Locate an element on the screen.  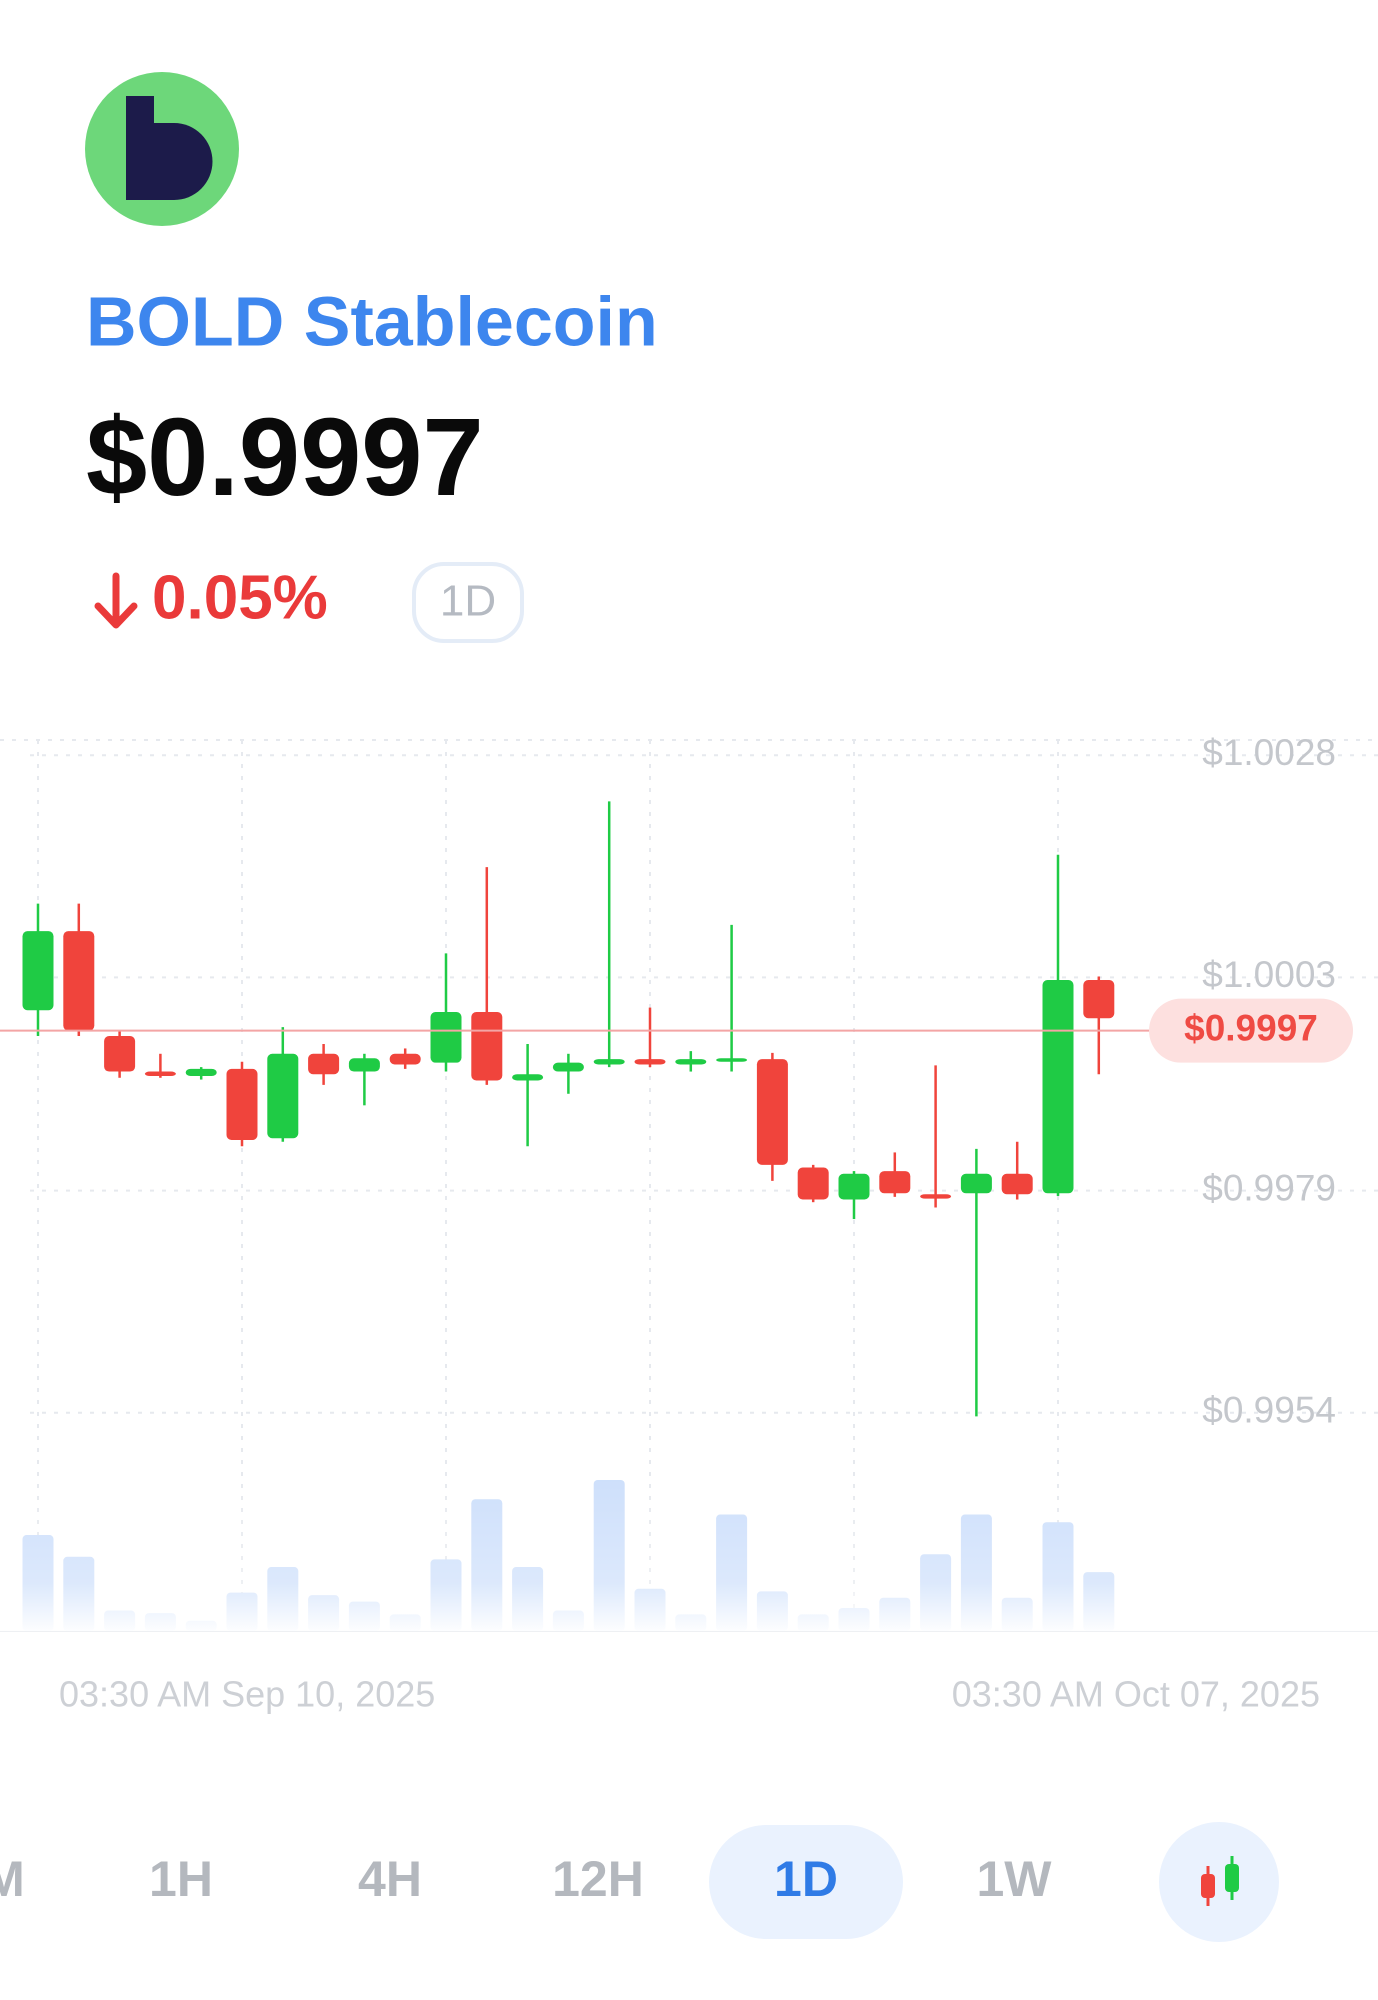
last-price-pill is located at coordinates (1251, 1030).